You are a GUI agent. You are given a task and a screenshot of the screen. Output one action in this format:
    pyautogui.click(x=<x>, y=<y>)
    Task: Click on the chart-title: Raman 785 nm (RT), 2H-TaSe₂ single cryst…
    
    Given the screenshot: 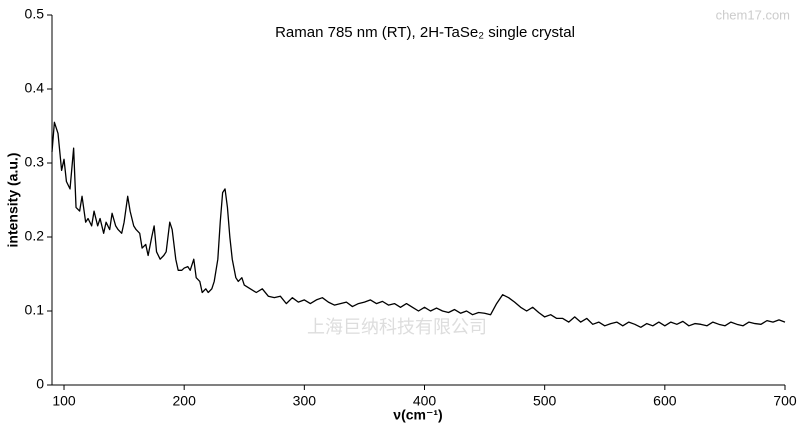 What is the action you would take?
    pyautogui.click(x=425, y=32)
    